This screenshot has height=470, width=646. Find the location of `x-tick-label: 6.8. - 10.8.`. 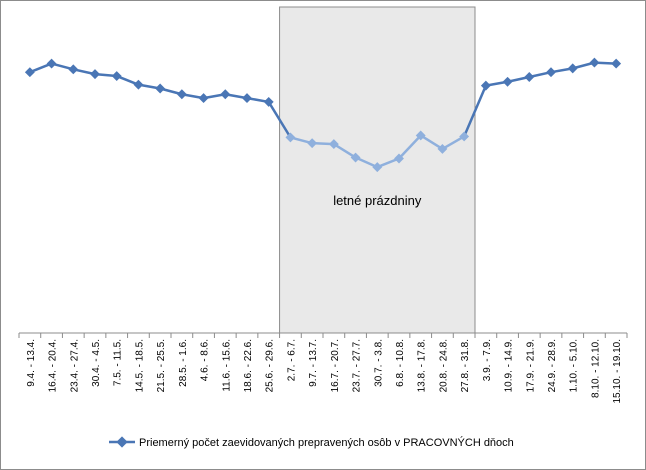

x-tick-label: 6.8. - 10.8. is located at coordinates (400, 363).